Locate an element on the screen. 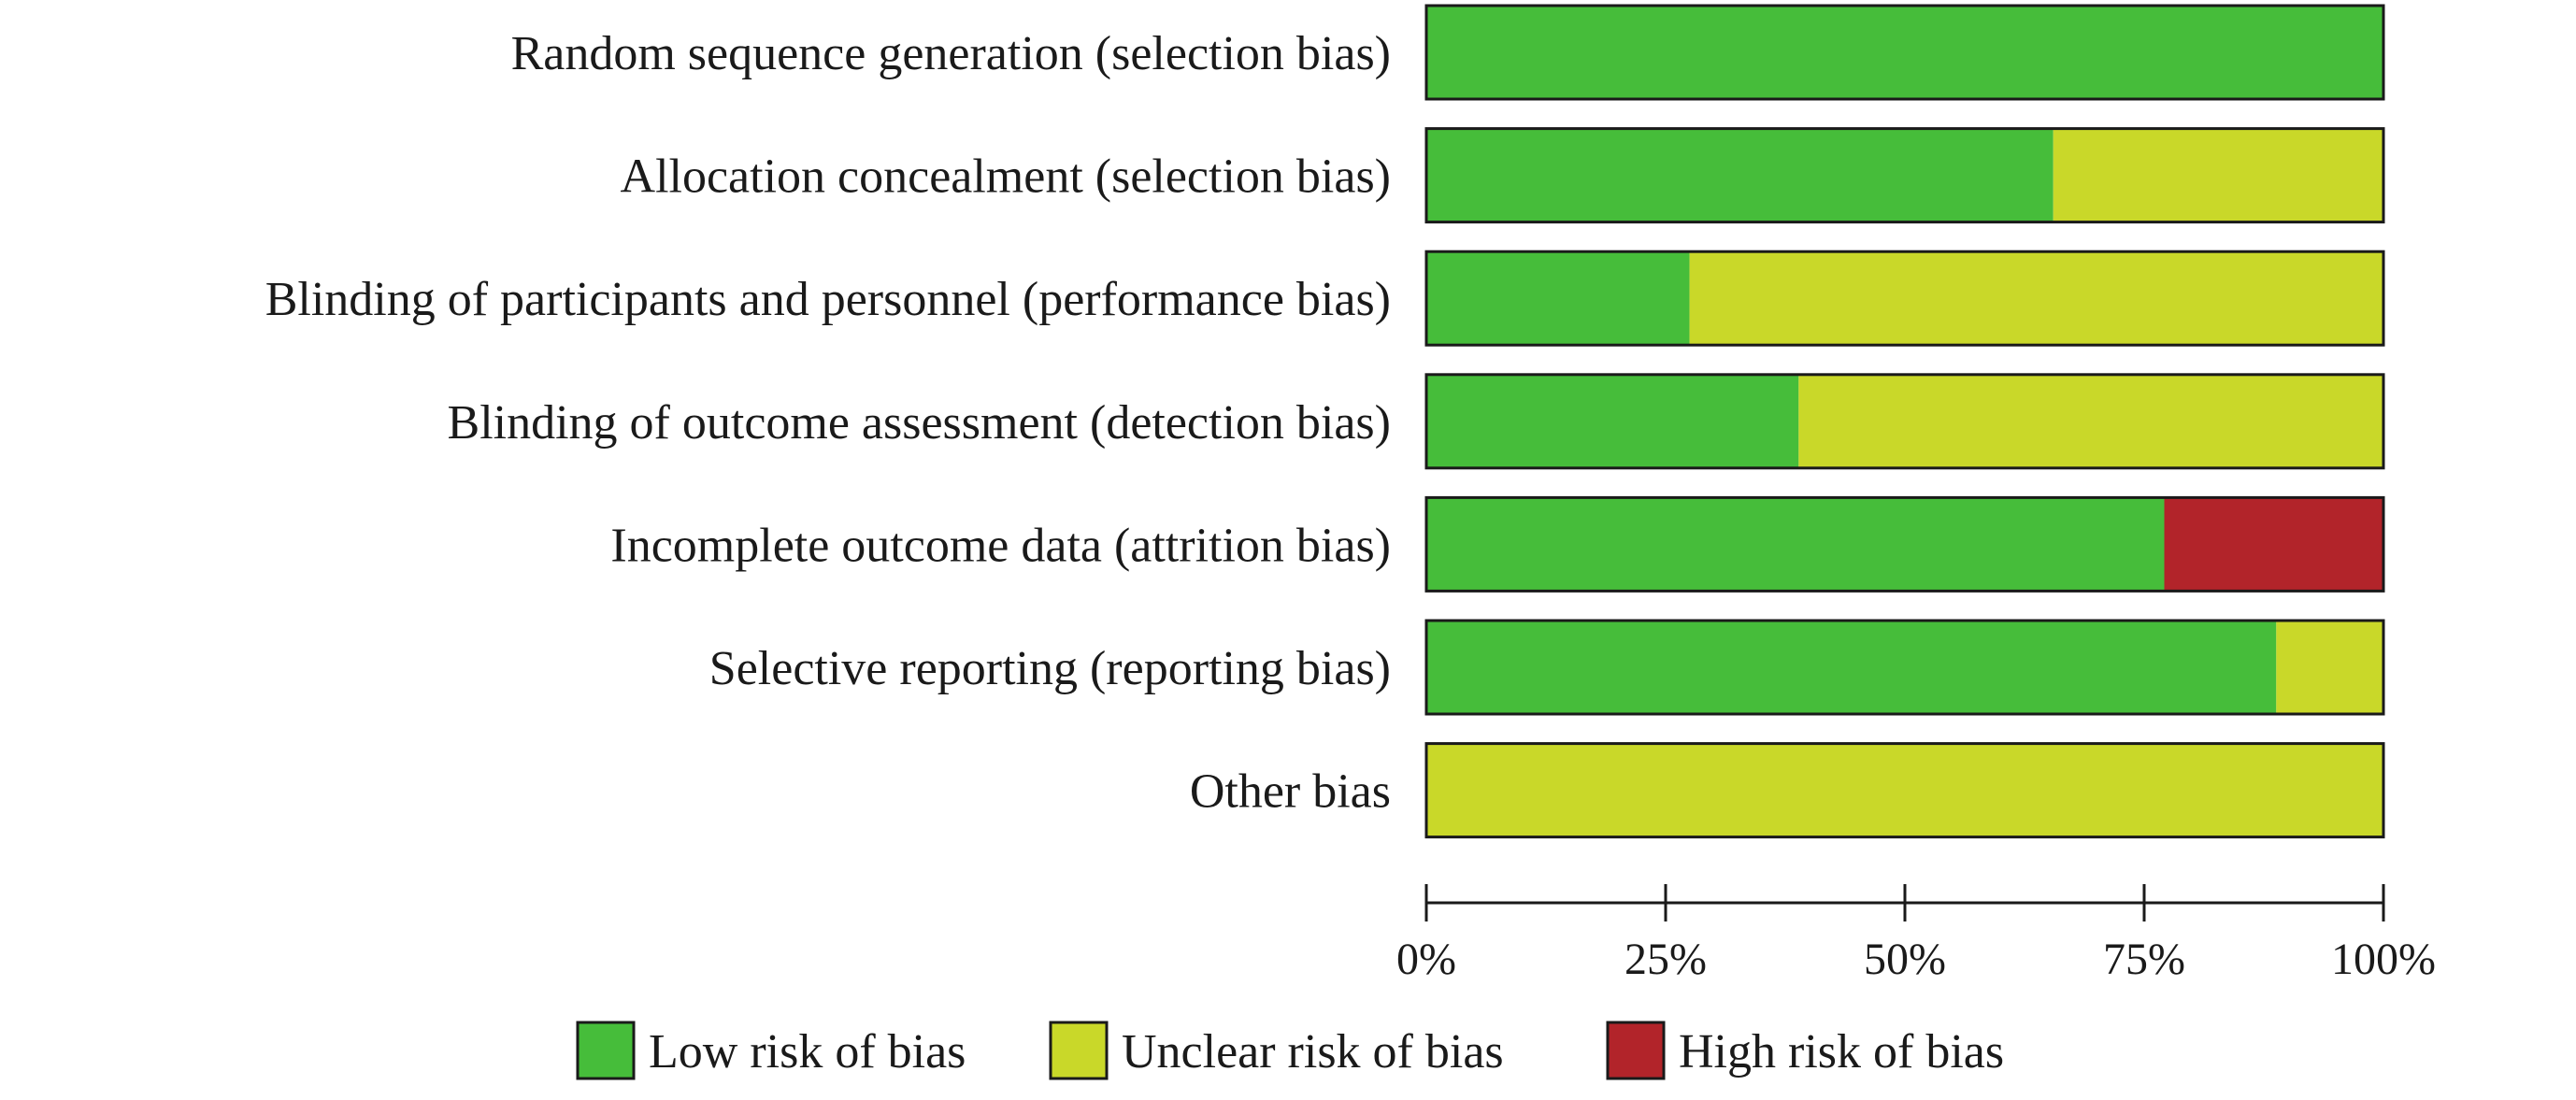 Image resolution: width=2576 pixels, height=1100 pixels. bar-segment-unclear-risk-of-bias-other-bias is located at coordinates (1904, 790).